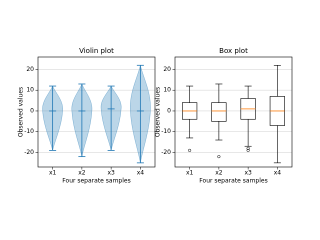  Describe the element at coordinates (219, 112) in the screenshot. I see `box` at that location.